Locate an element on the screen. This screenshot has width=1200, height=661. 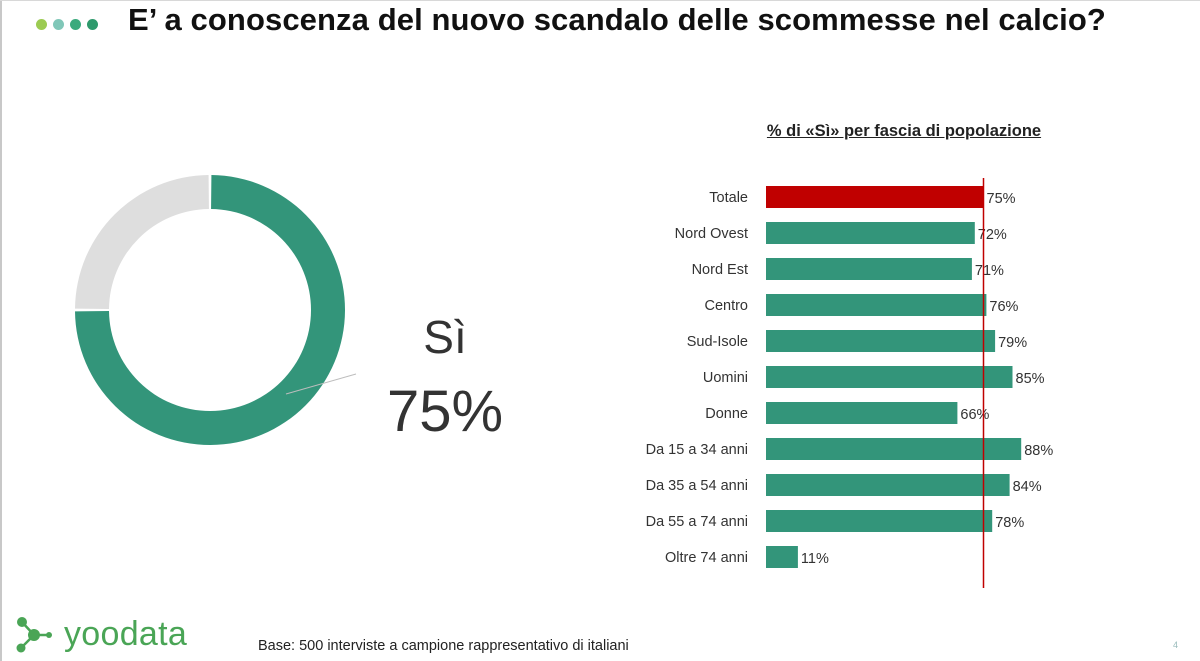
value-label: 78% is located at coordinates (1009, 523).